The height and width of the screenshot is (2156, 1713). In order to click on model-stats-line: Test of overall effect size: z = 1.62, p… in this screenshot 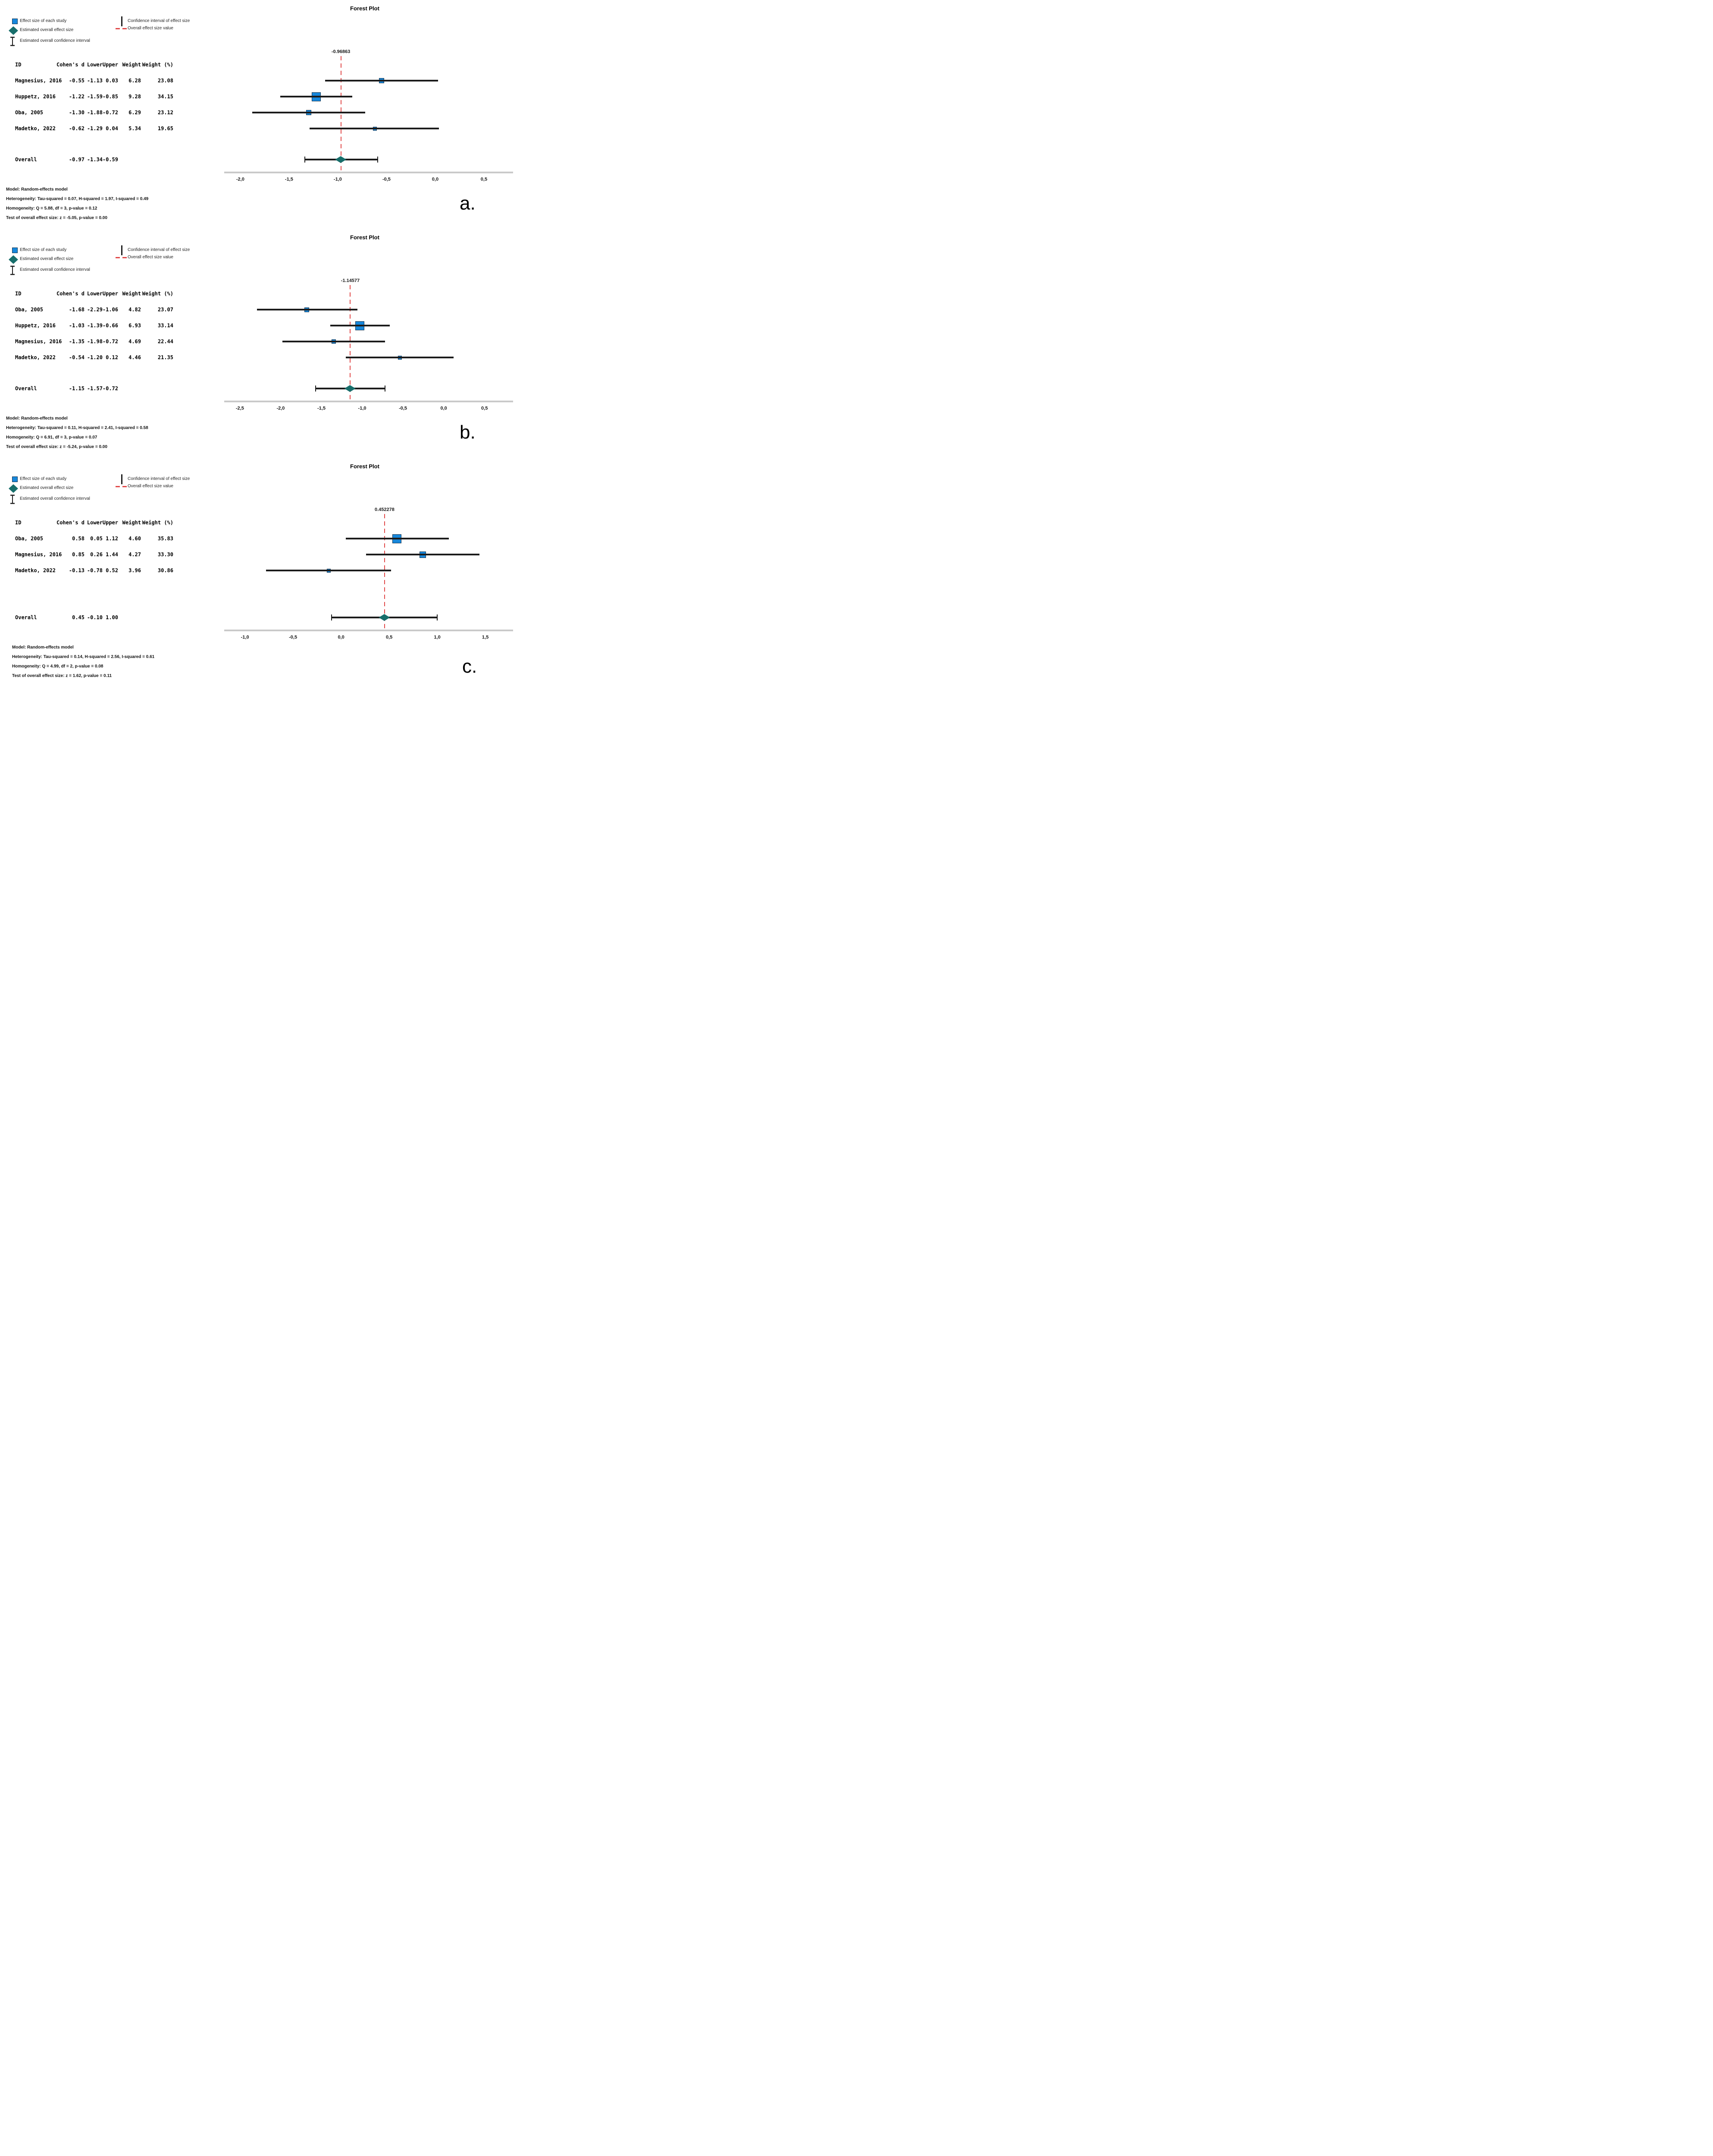, I will do `click(62, 676)`.